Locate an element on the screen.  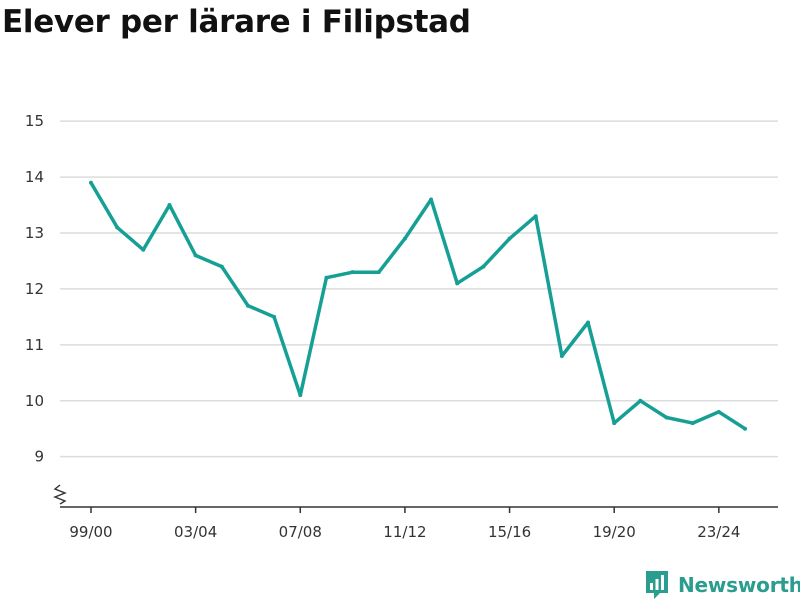
data-point-20/21 is located at coordinates (640, 400).